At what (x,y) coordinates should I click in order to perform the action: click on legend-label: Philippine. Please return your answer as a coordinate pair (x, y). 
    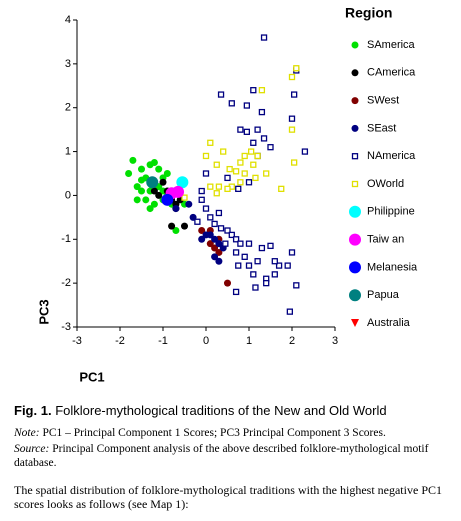
    Looking at the image, I should click on (391, 212).